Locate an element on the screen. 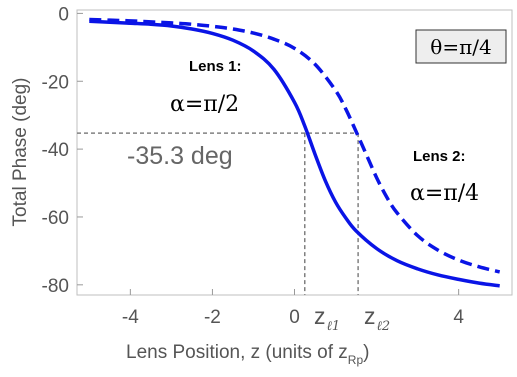 The width and height of the screenshot is (517, 377). y-tick-label: -40 is located at coordinates (55, 150).